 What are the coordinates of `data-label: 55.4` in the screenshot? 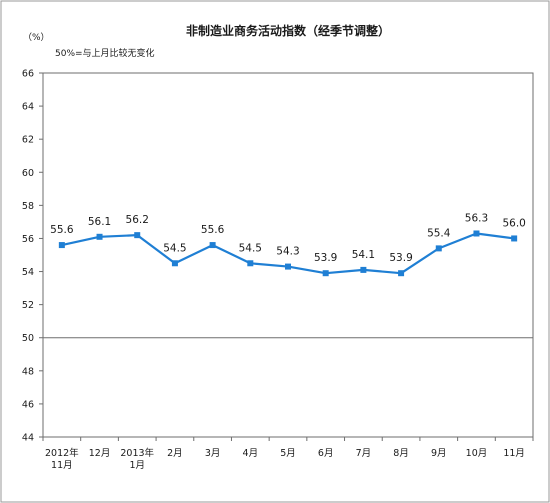 It's located at (439, 233).